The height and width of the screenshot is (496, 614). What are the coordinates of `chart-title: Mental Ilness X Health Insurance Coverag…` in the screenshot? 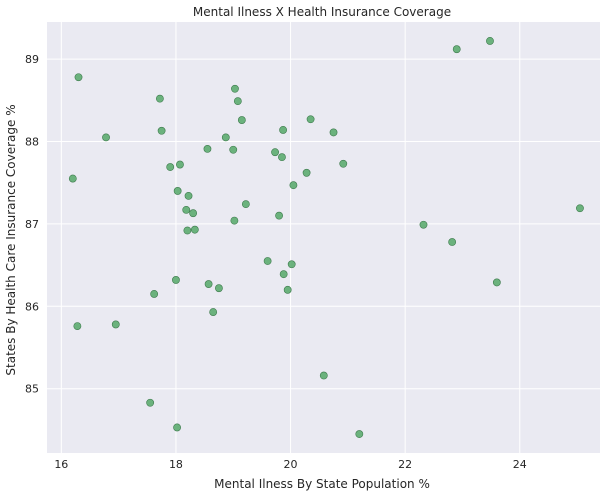 It's located at (322, 12).